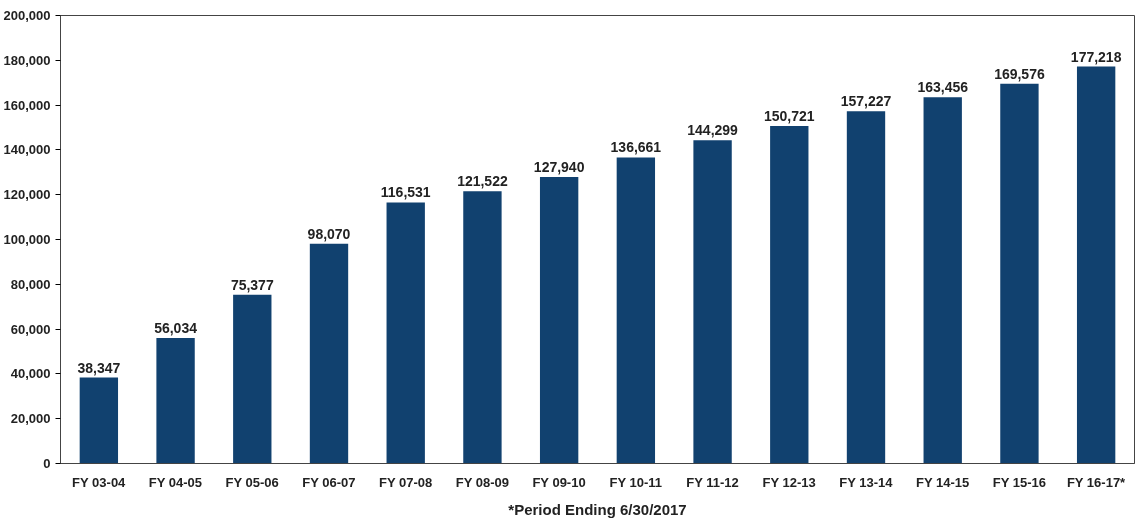 The width and height of the screenshot is (1139, 523). What do you see at coordinates (713, 130) in the screenshot?
I see `data-label: 144,299` at bounding box center [713, 130].